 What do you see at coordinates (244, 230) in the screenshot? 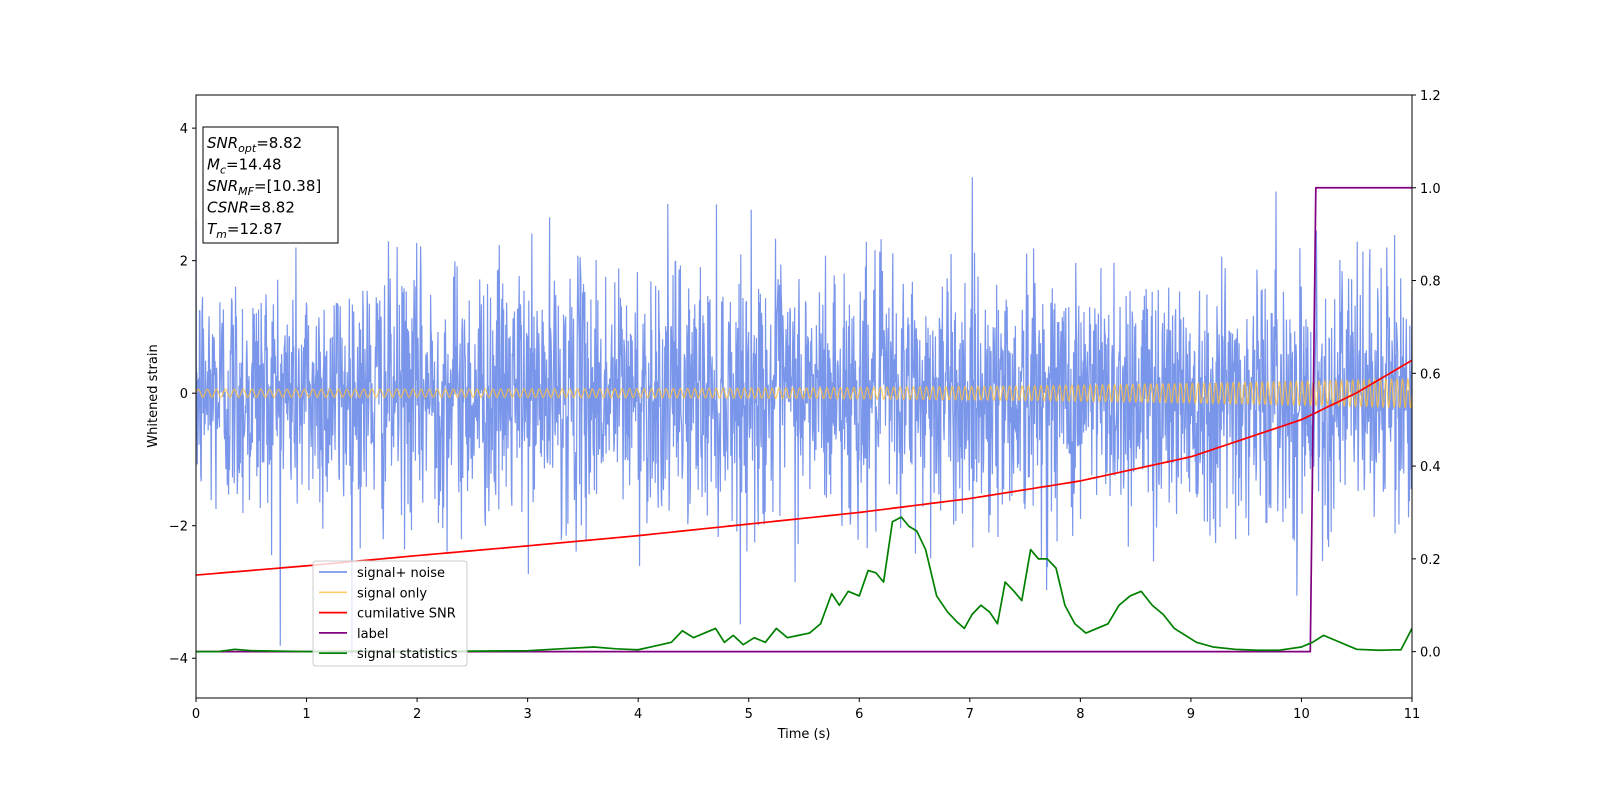
I see `annotation-line: Tm=12.87` at bounding box center [244, 230].